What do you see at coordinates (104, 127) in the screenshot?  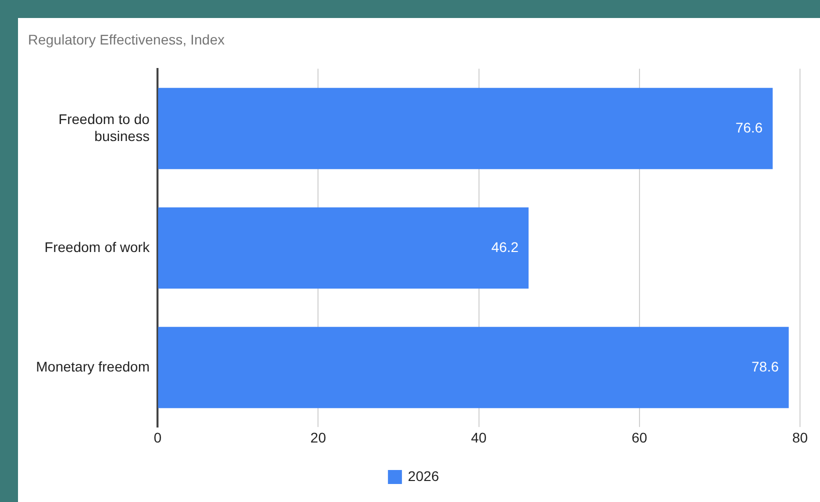 I see `y-tick-label: Freedom to do business` at bounding box center [104, 127].